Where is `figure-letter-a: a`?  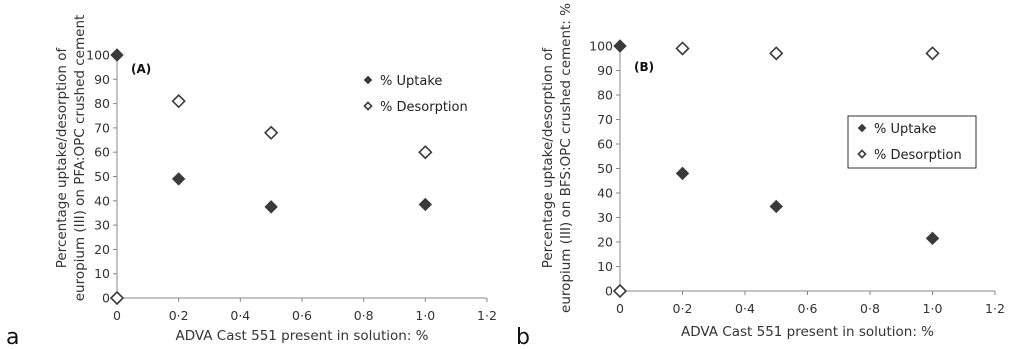
figure-letter-a: a is located at coordinates (12, 337).